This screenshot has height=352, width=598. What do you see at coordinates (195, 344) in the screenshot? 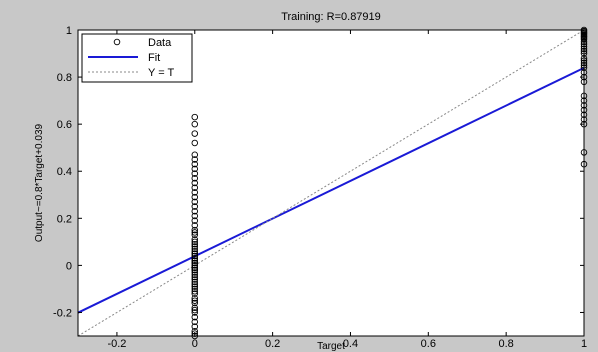
I see `x-tick-label: 0` at bounding box center [195, 344].